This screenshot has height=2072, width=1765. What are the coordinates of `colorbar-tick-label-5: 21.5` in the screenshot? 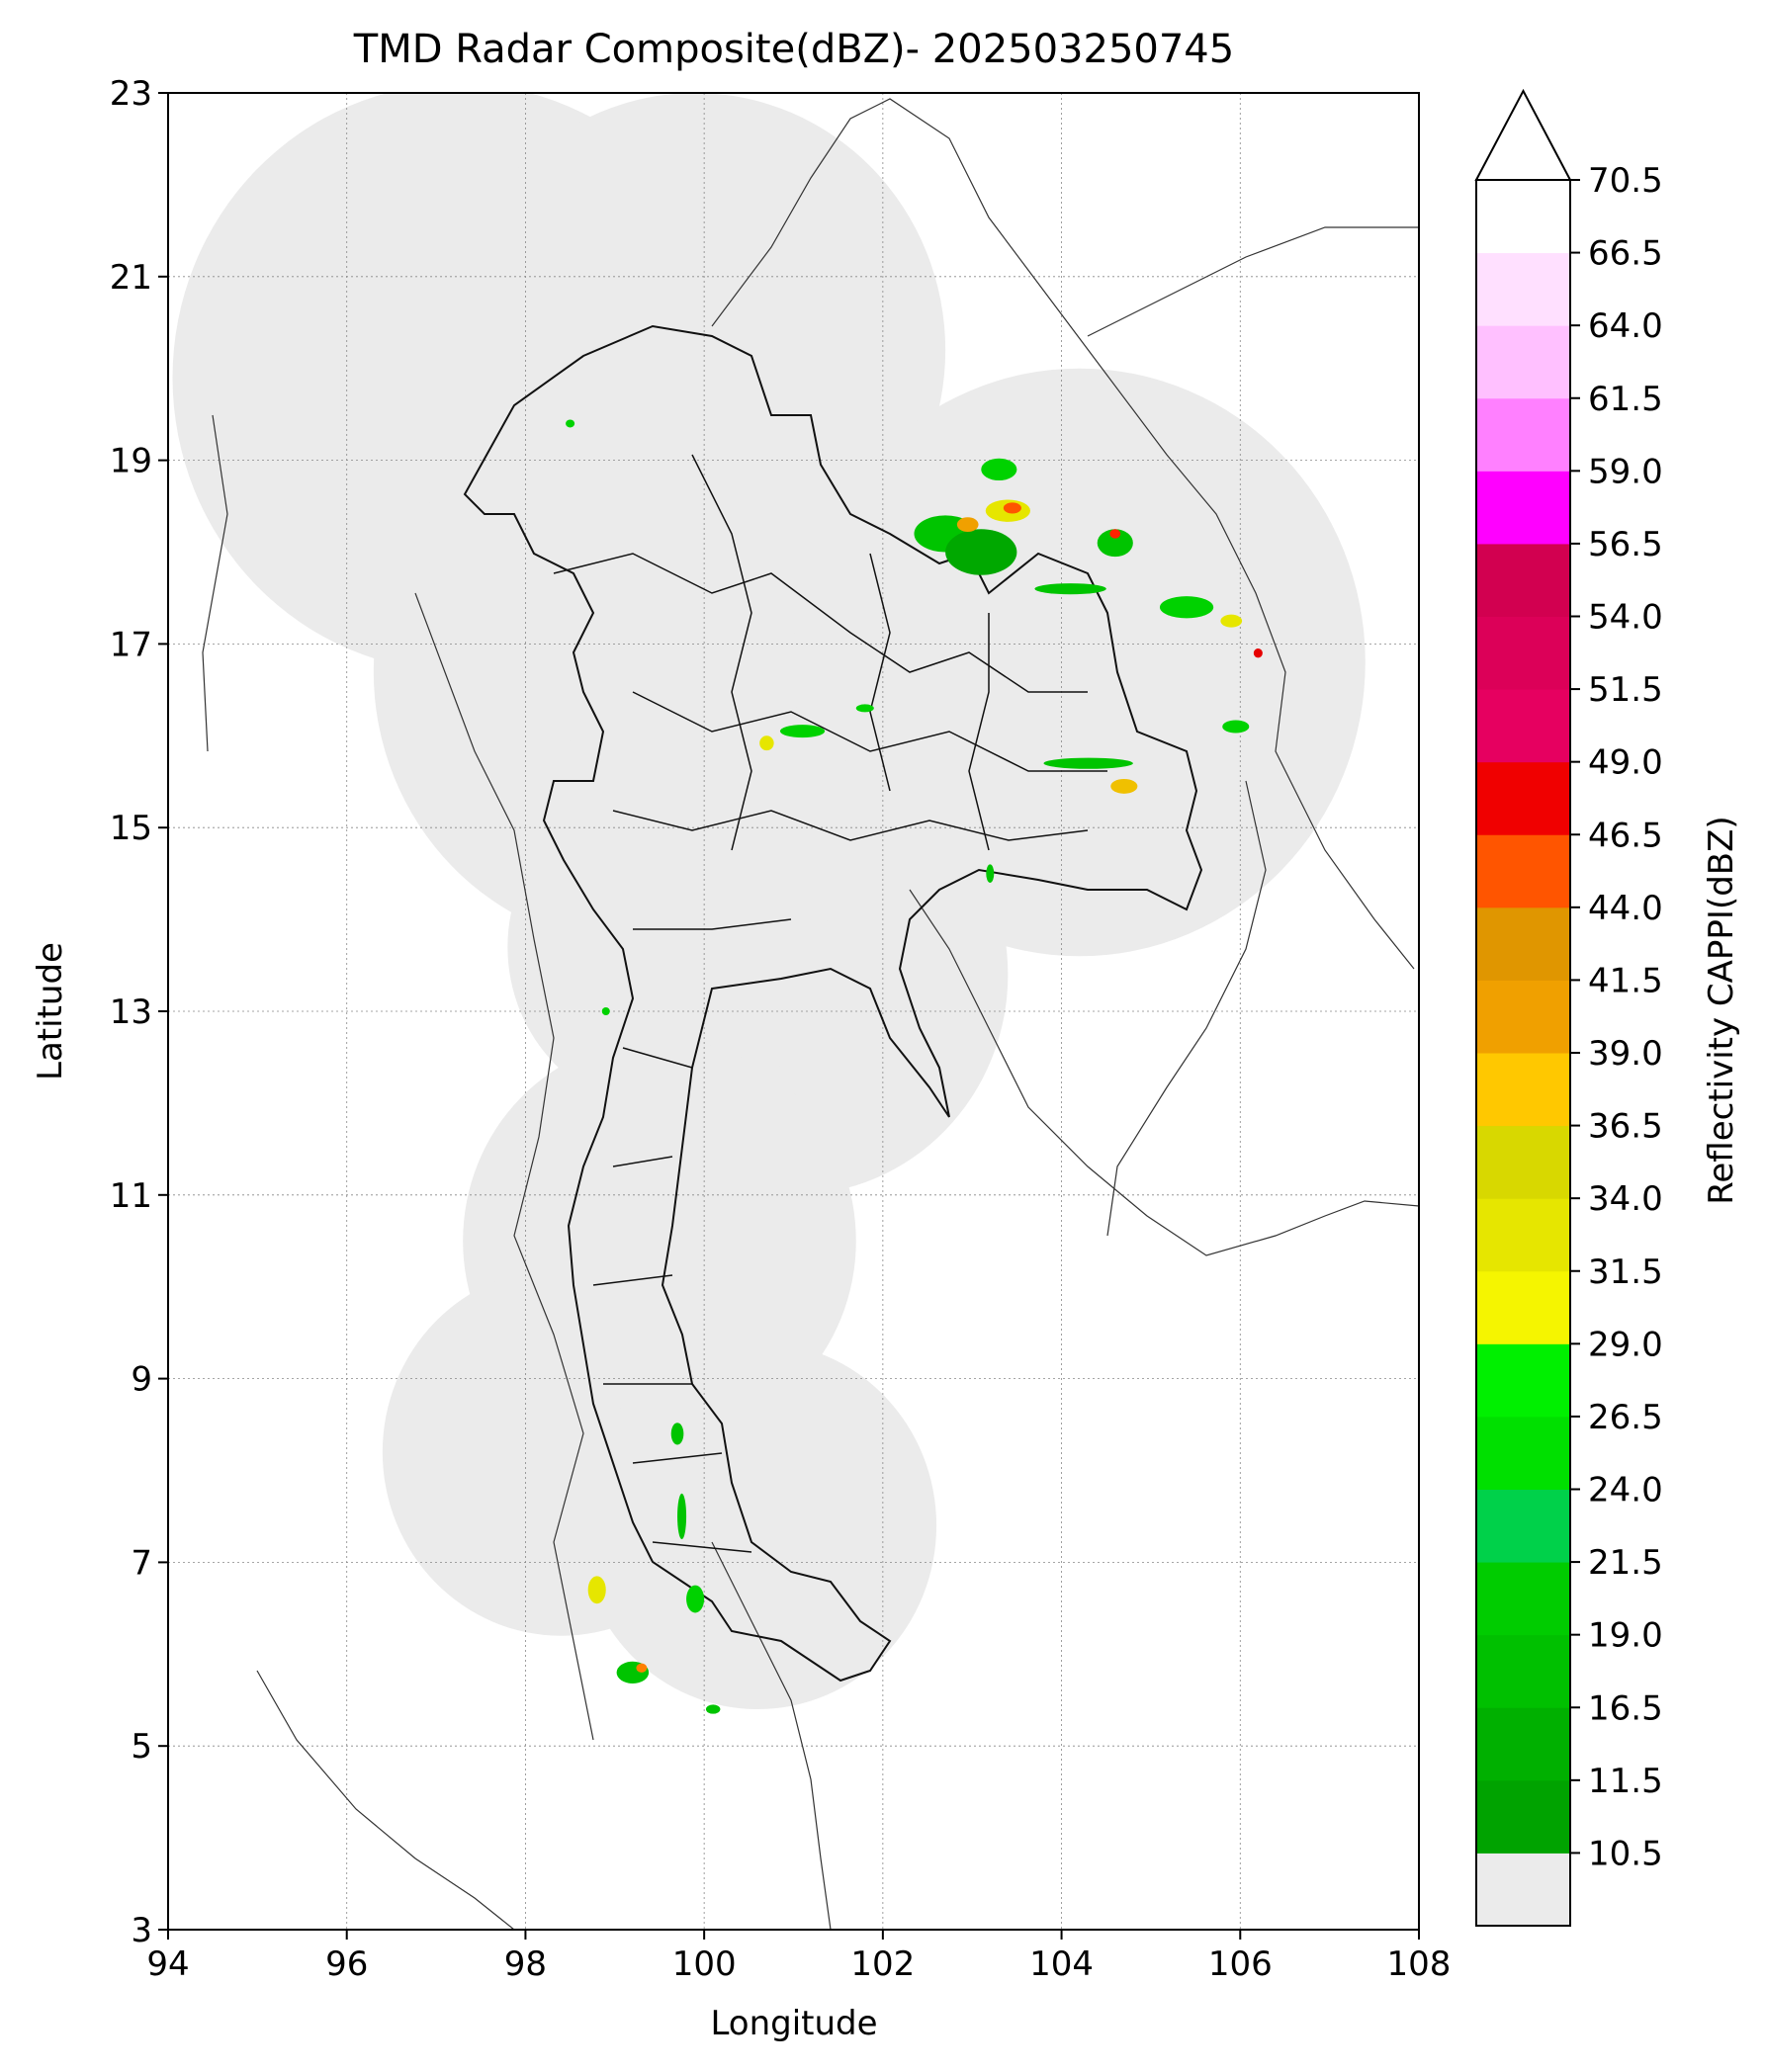 It's located at (1625, 1563).